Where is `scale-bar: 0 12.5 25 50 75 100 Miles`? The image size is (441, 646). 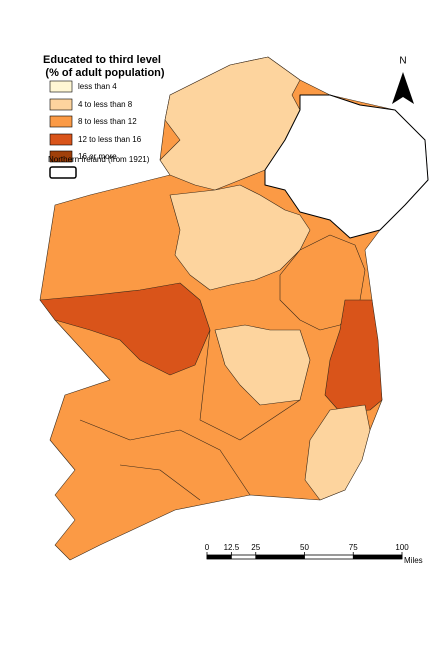
scale-bar: 0 12.5 25 50 75 100 Miles is located at coordinates (314, 554).